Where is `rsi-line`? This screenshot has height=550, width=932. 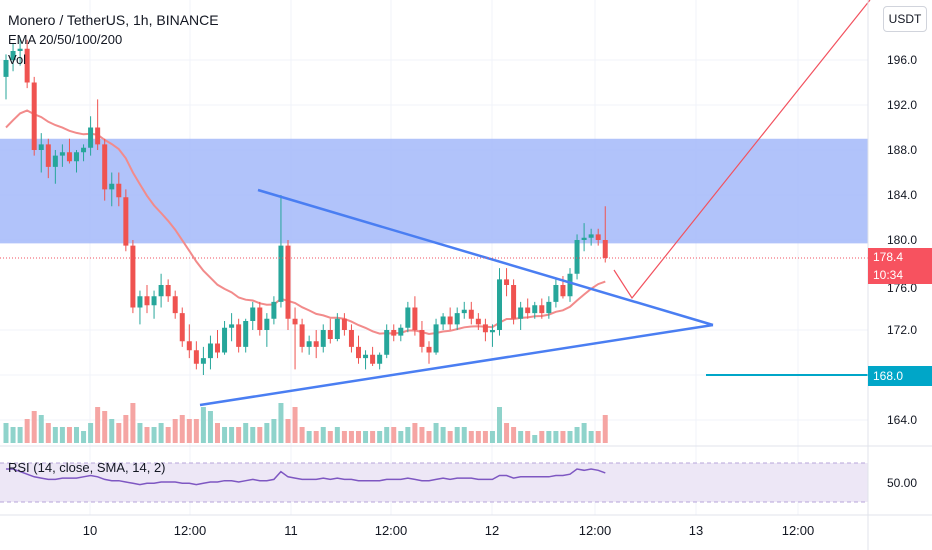 rsi-line is located at coordinates (306, 477).